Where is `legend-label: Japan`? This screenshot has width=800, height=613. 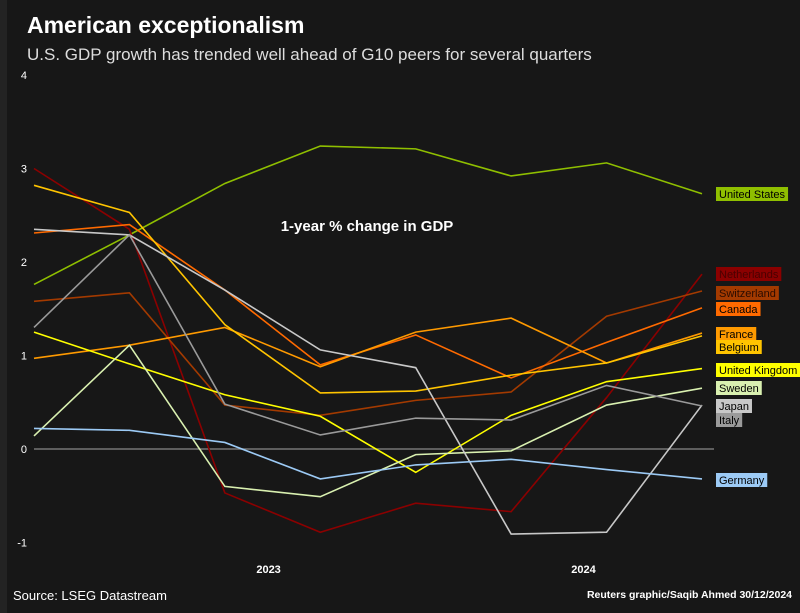
legend-label: Japan is located at coordinates (734, 407).